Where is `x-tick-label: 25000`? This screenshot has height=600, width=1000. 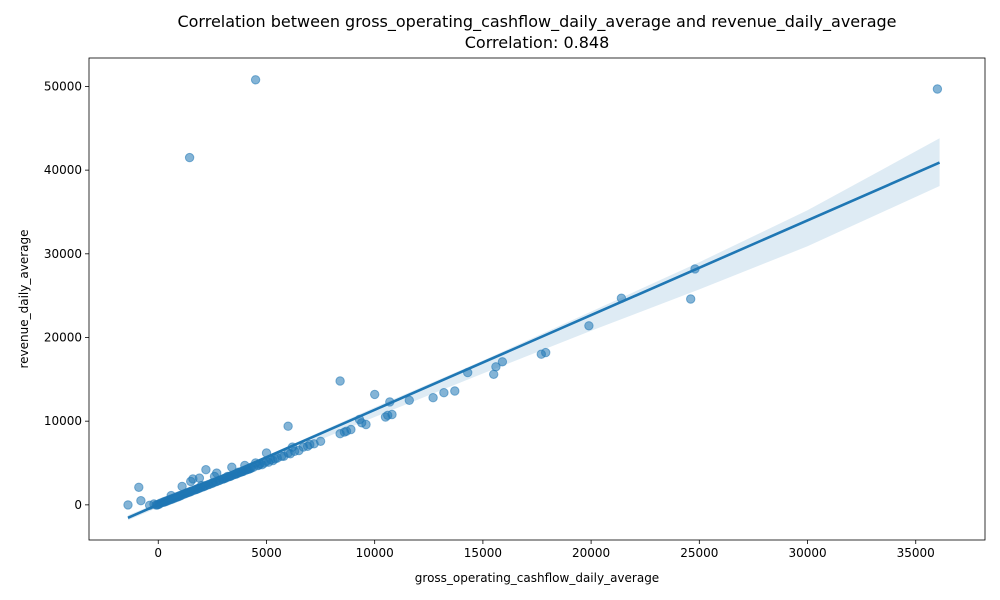
x-tick-label: 25000 is located at coordinates (699, 553).